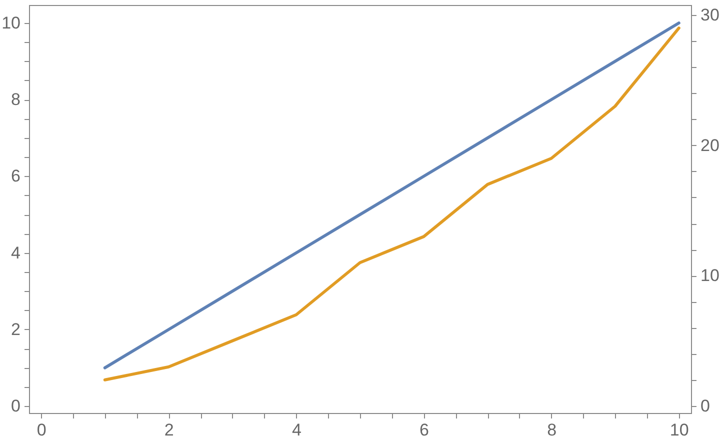  Describe the element at coordinates (710, 15) in the screenshot. I see `y2-tick-label: 30` at that location.